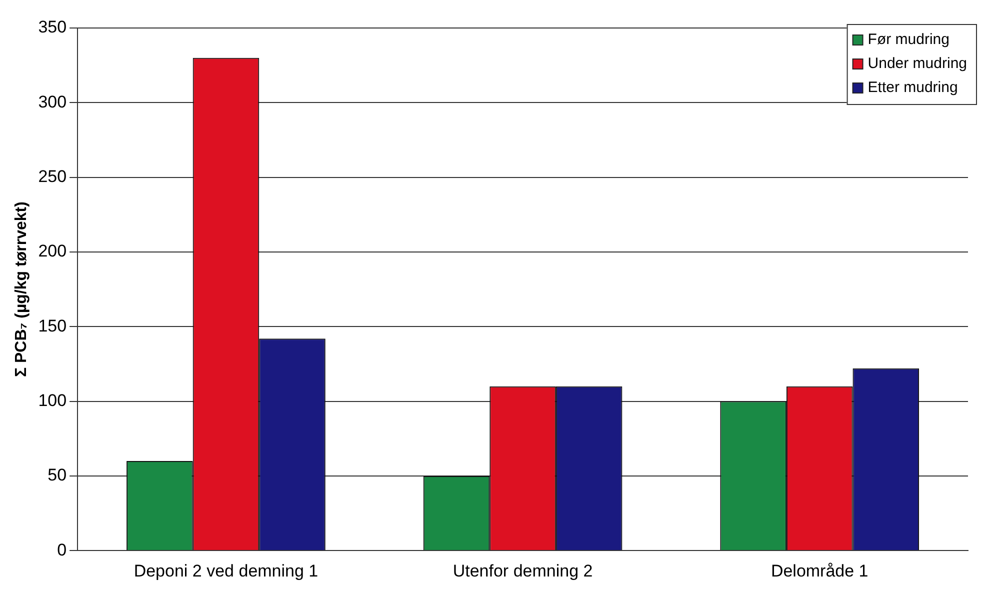 This screenshot has height=593, width=987. What do you see at coordinates (226, 570) in the screenshot?
I see `x-tick-label: Deponi 2 ved demning 1` at bounding box center [226, 570].